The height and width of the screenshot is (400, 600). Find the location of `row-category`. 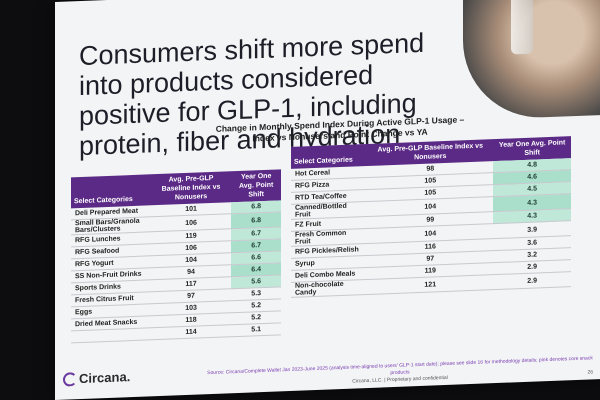

row-category is located at coordinates (111, 335).